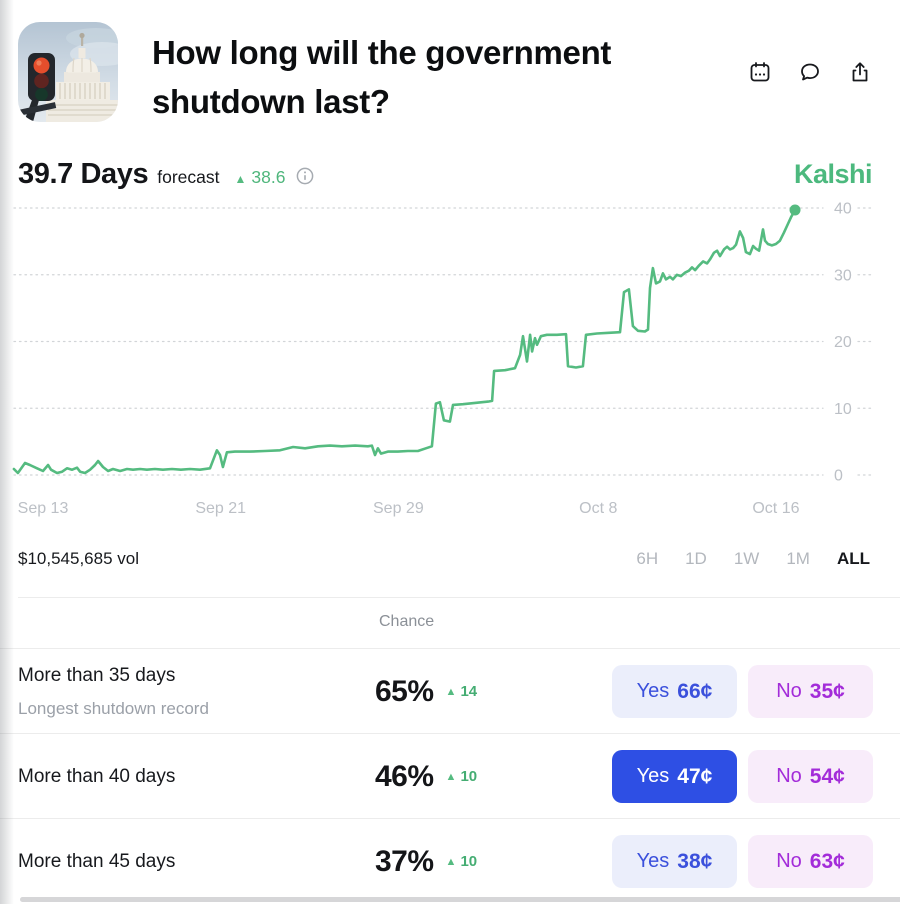 Image resolution: width=900 pixels, height=904 pixels. What do you see at coordinates (843, 209) in the screenshot?
I see `y-axis-label: 40` at bounding box center [843, 209].